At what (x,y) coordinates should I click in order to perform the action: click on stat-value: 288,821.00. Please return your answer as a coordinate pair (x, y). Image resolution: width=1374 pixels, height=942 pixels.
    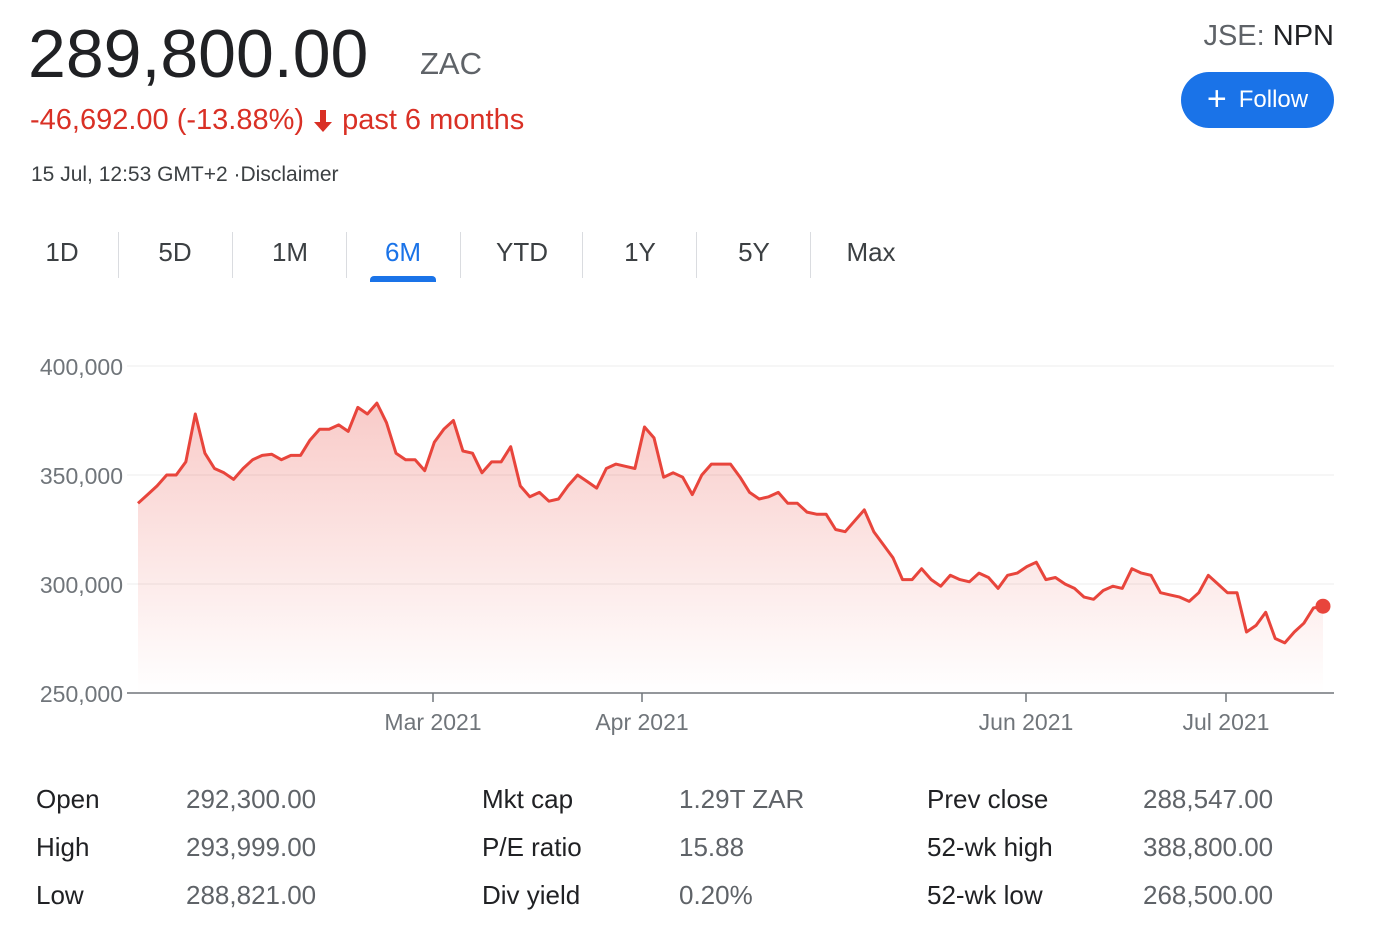
    Looking at the image, I should click on (251, 895).